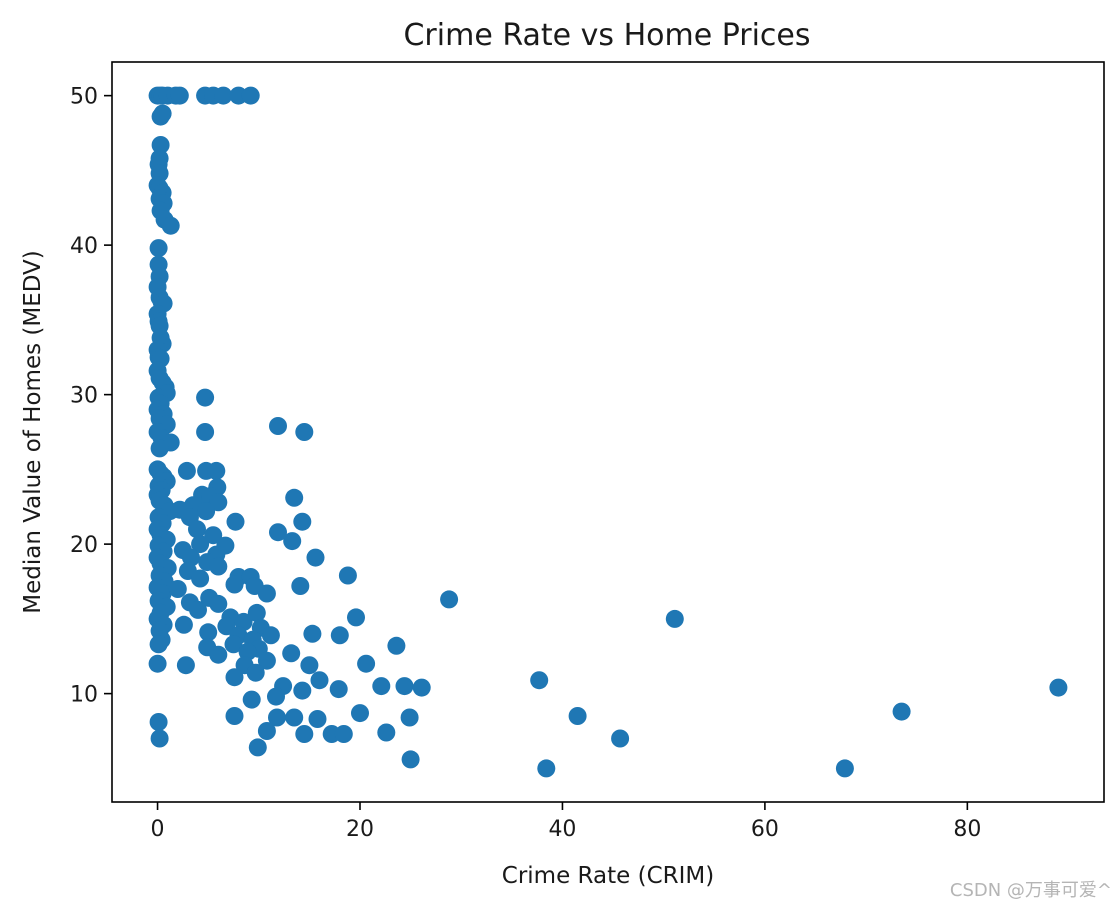 This screenshot has width=1120, height=908. I want to click on watermark: CSDN @万事可爱^, so click(1030, 890).